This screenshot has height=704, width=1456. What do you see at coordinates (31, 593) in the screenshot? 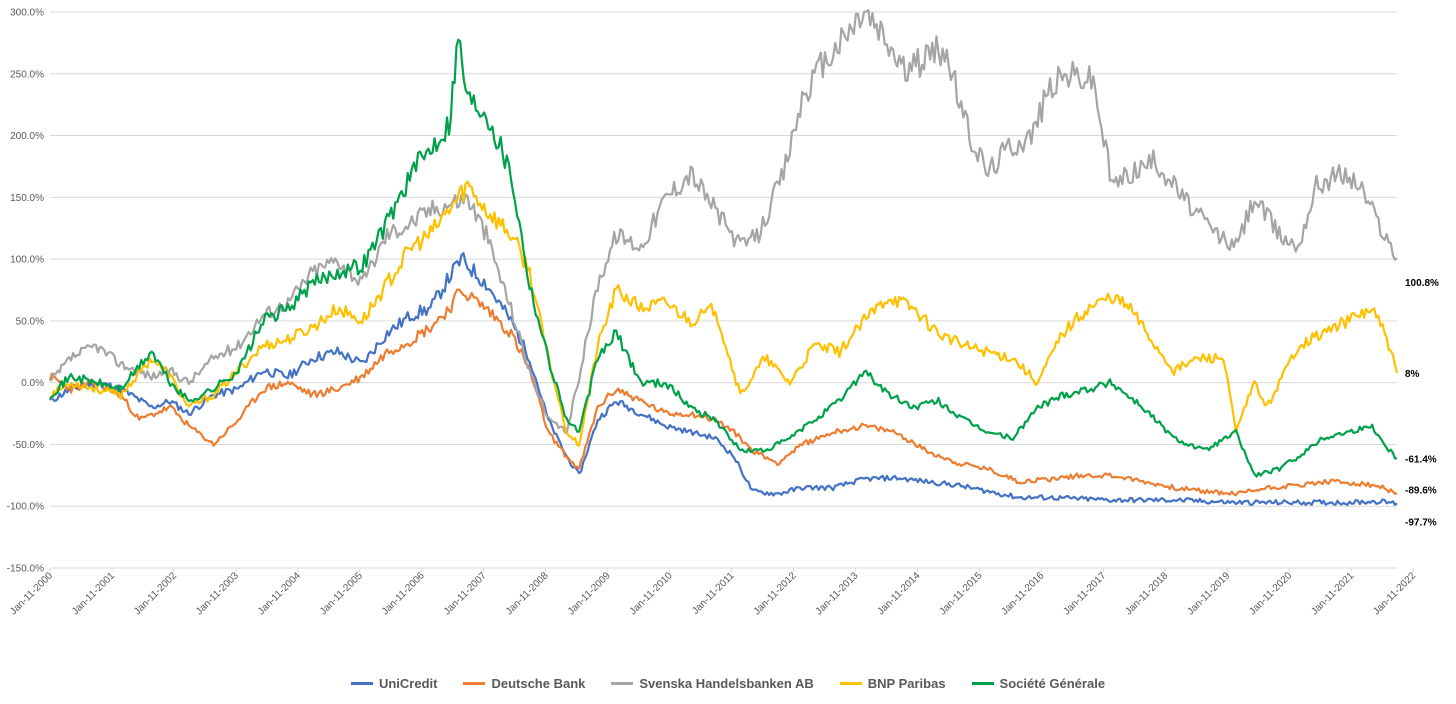
I see `x-tick-label: Jan-11-2000` at bounding box center [31, 593].